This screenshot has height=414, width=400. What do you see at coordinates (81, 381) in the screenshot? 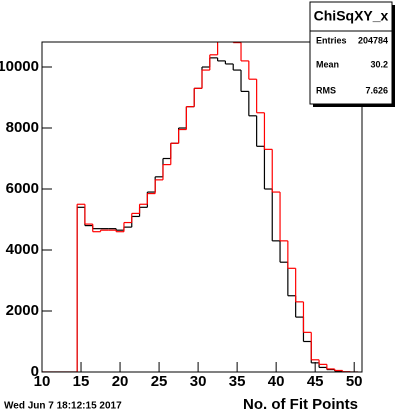
I see `x-tick-label: 15` at bounding box center [81, 381].